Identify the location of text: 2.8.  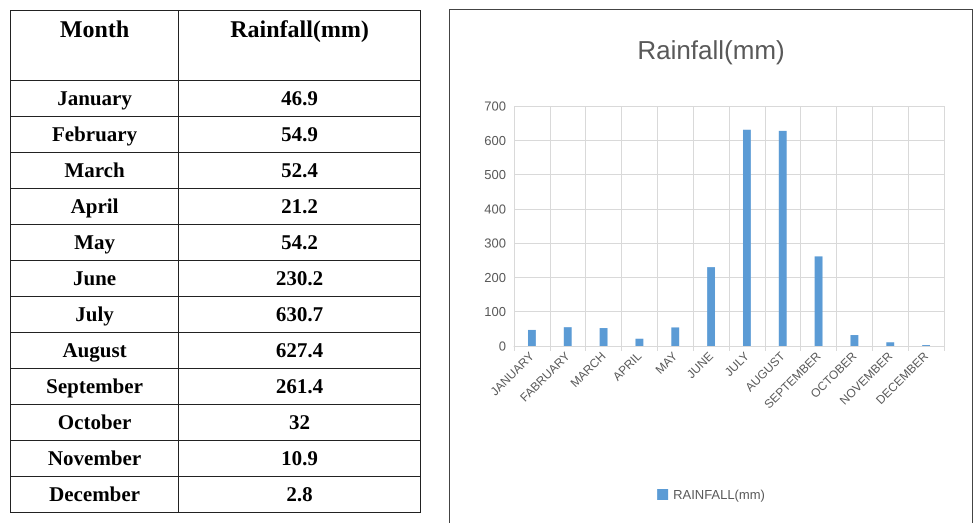
(299, 494).